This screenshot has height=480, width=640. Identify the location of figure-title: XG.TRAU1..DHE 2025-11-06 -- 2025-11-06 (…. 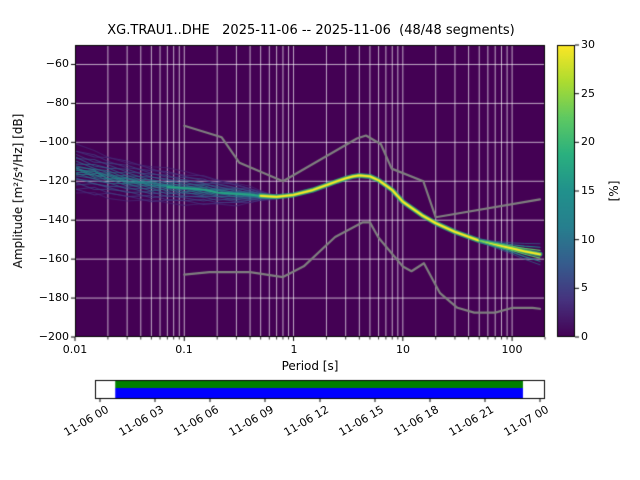
(311, 30).